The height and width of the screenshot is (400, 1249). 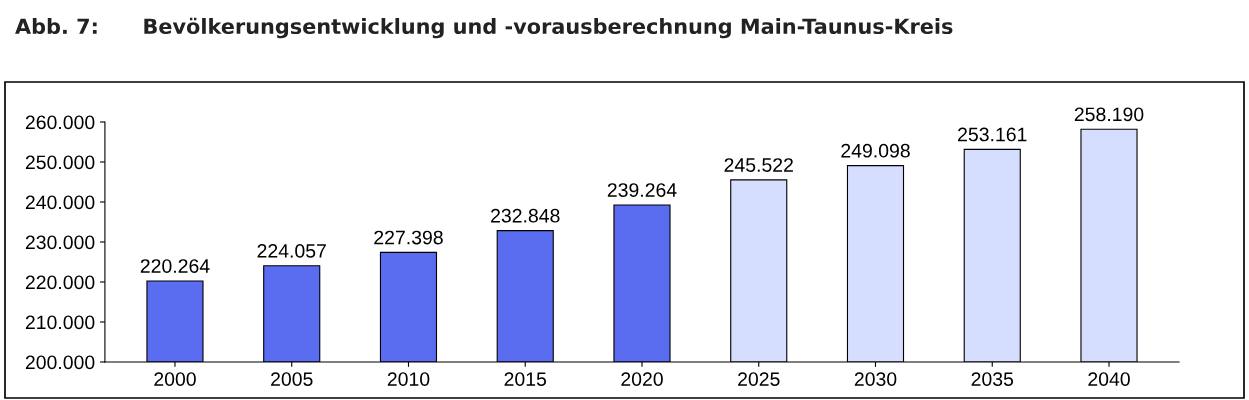 I want to click on x-tick-label: 2030, so click(x=875, y=379).